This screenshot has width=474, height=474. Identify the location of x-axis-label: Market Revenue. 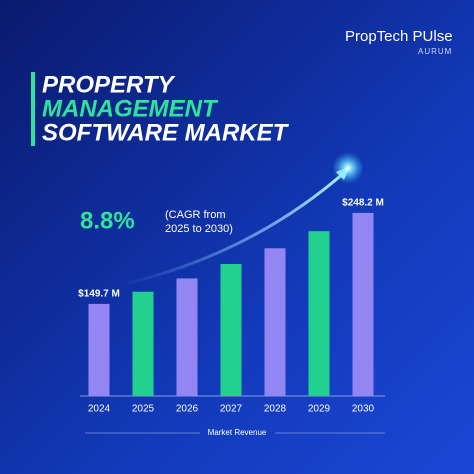
(237, 432).